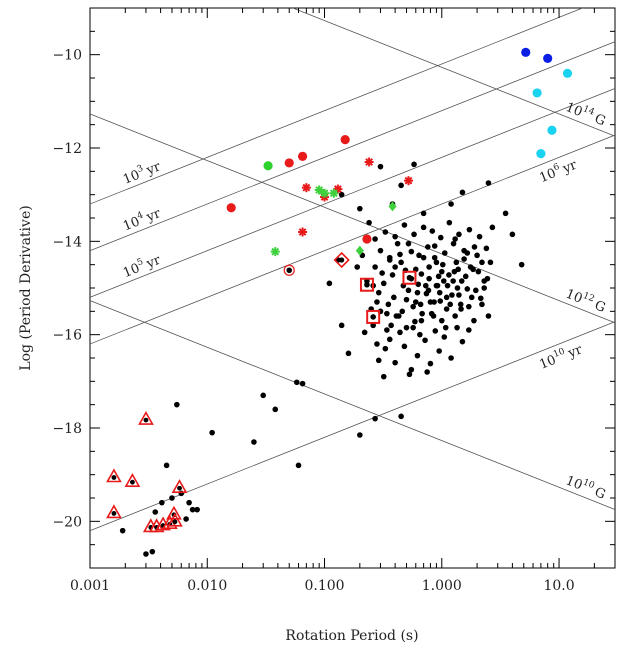 Image resolution: width=639 pixels, height=654 pixels. I want to click on guide-label-exponent: 6, so click(556, 168).